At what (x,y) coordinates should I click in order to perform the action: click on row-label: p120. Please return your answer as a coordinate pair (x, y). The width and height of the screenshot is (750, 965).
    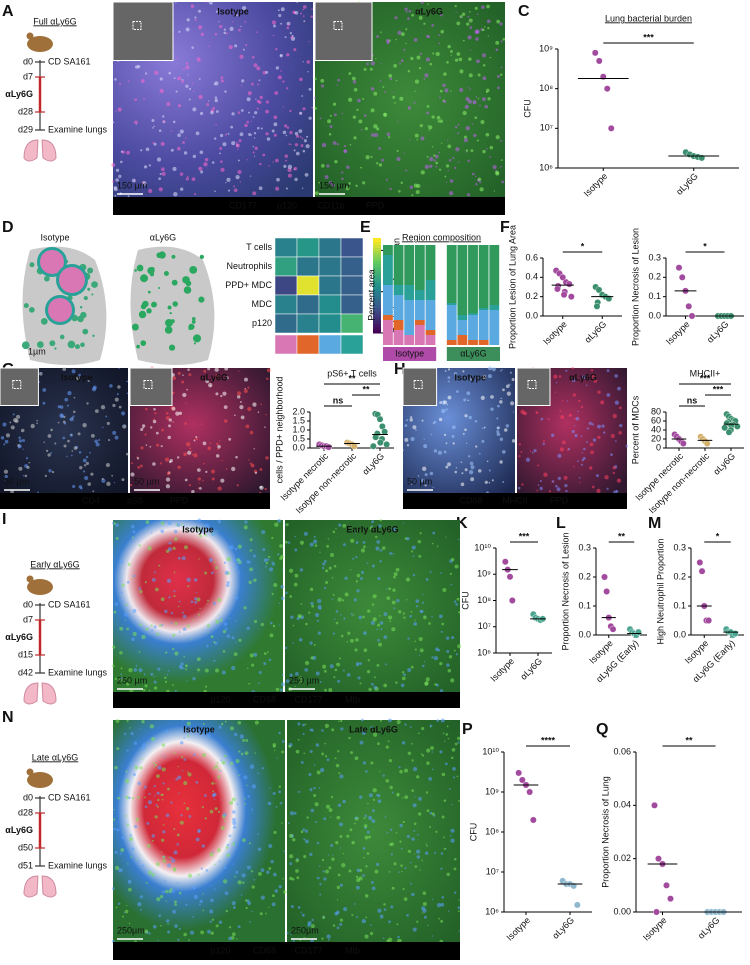
    Looking at the image, I should click on (262, 323).